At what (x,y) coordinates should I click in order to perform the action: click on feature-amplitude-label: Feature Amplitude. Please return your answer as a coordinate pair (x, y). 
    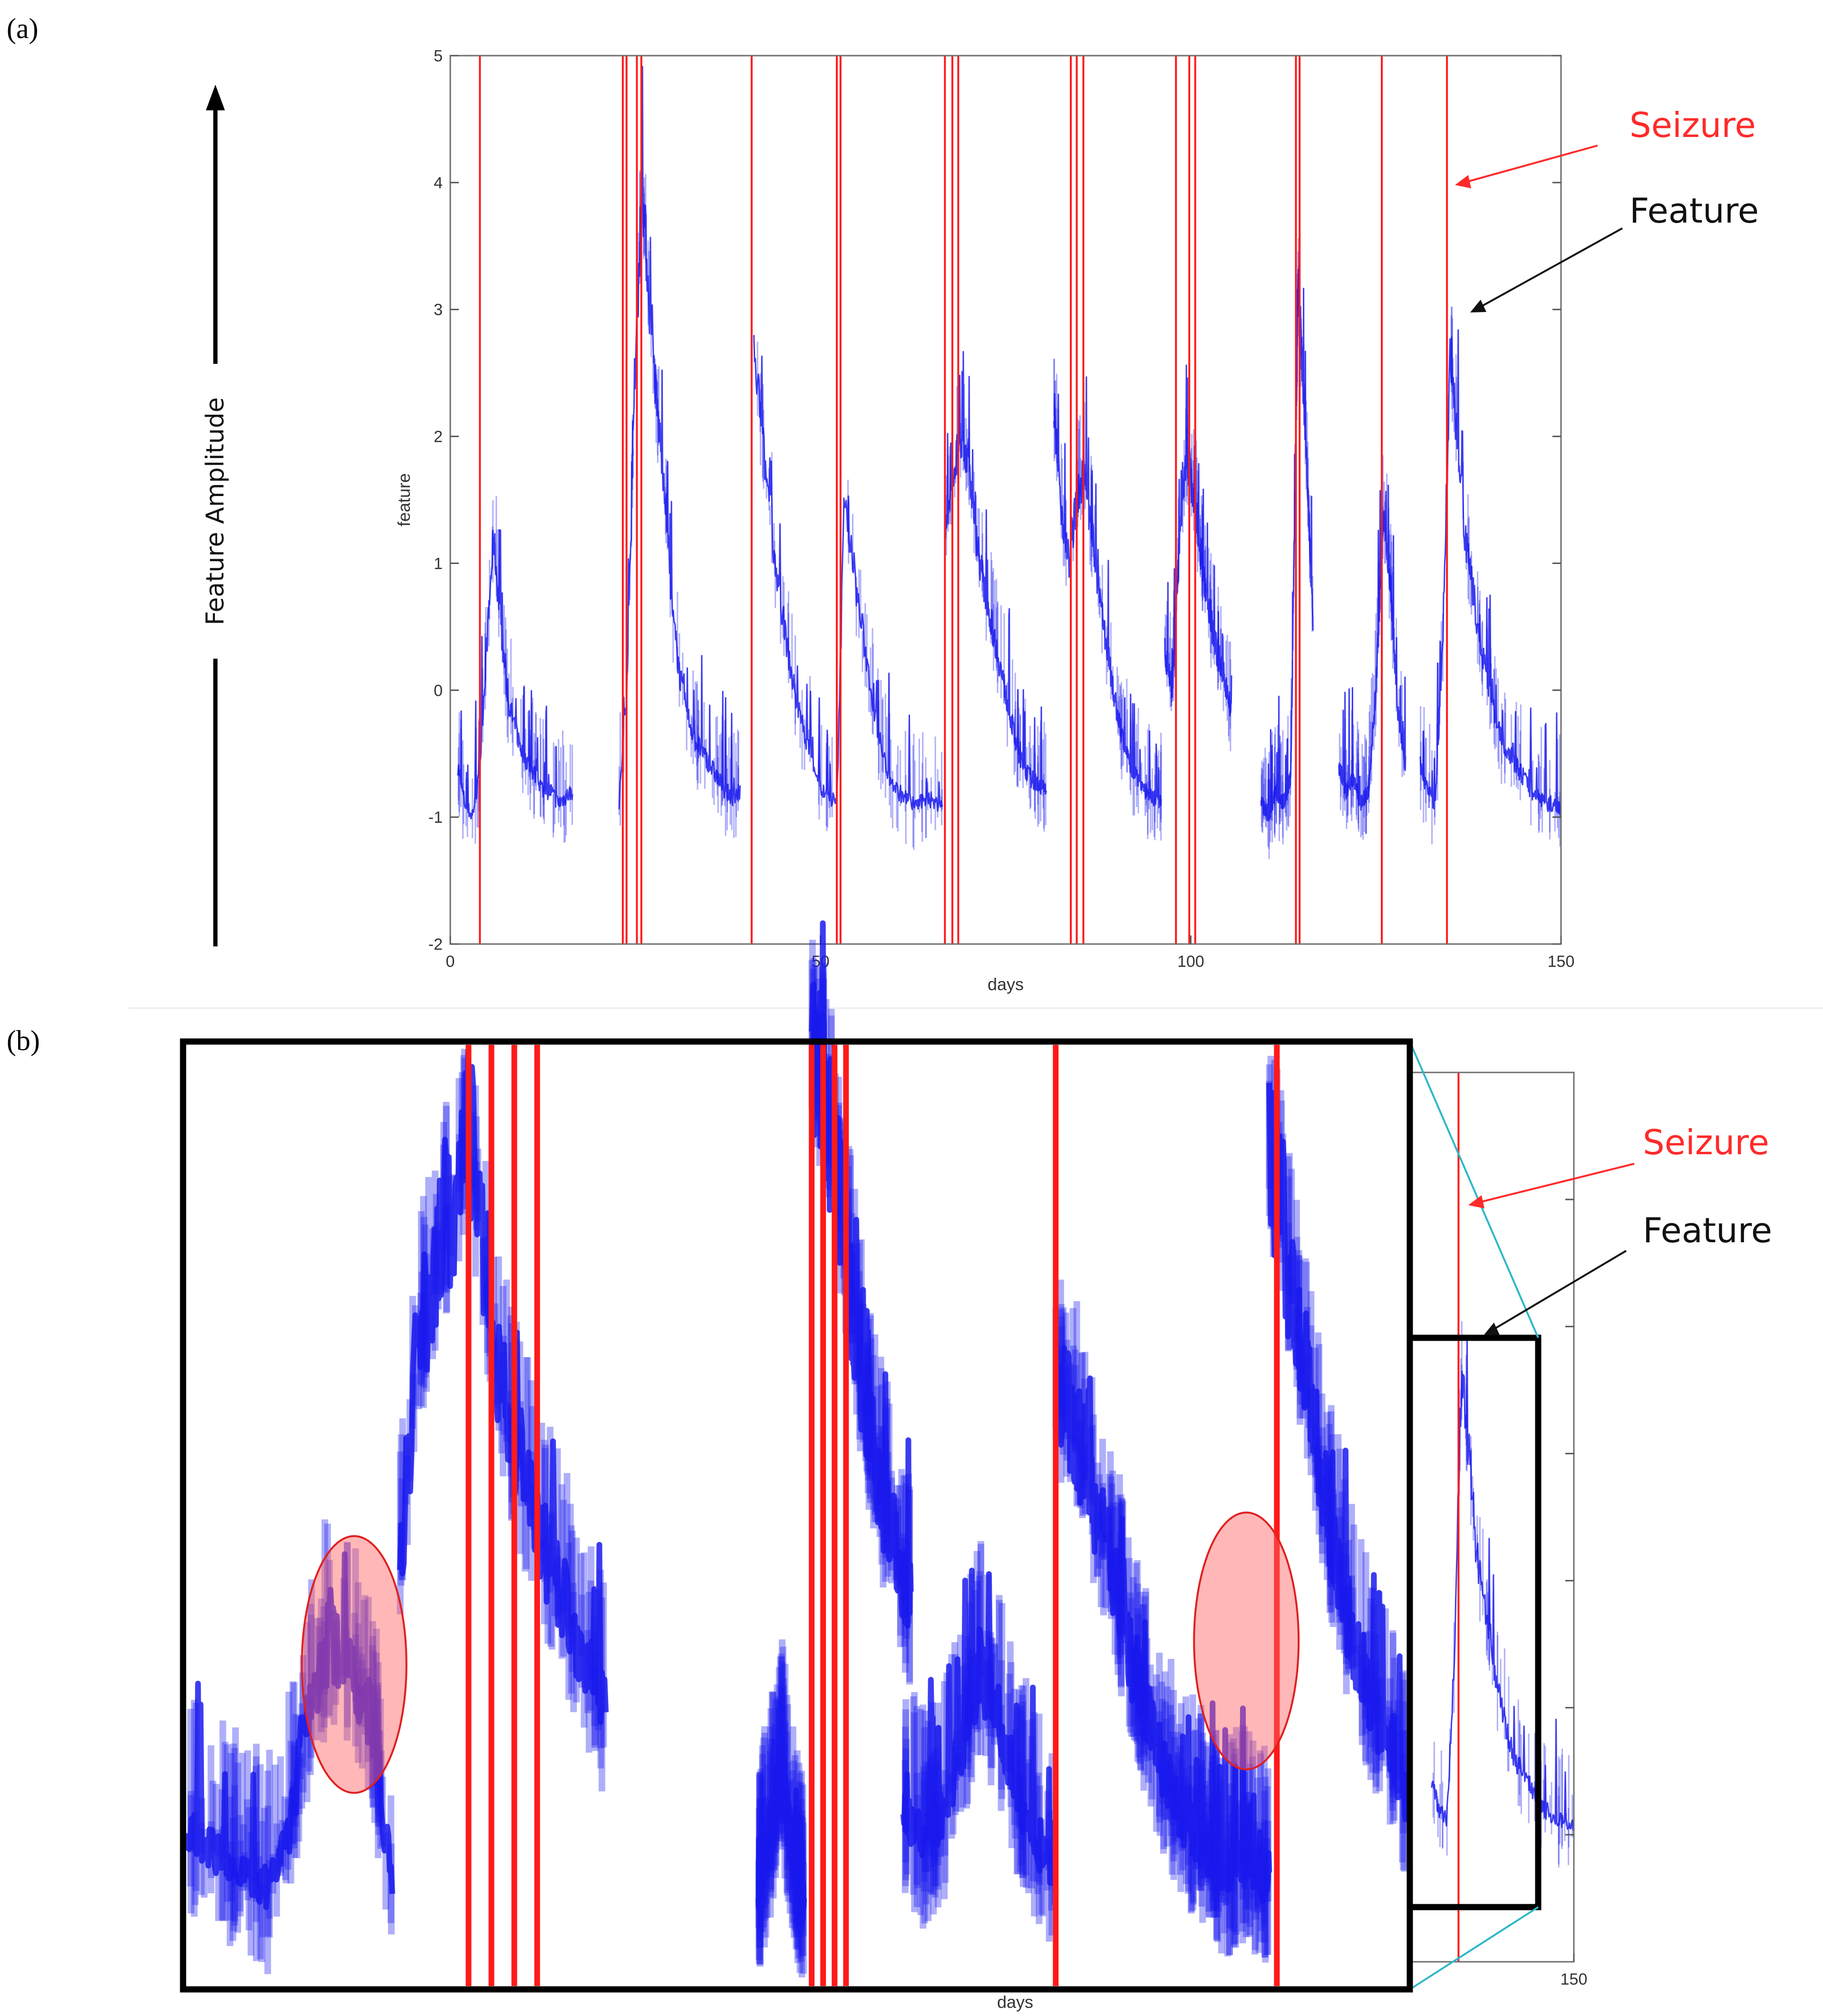
    Looking at the image, I should click on (215, 511).